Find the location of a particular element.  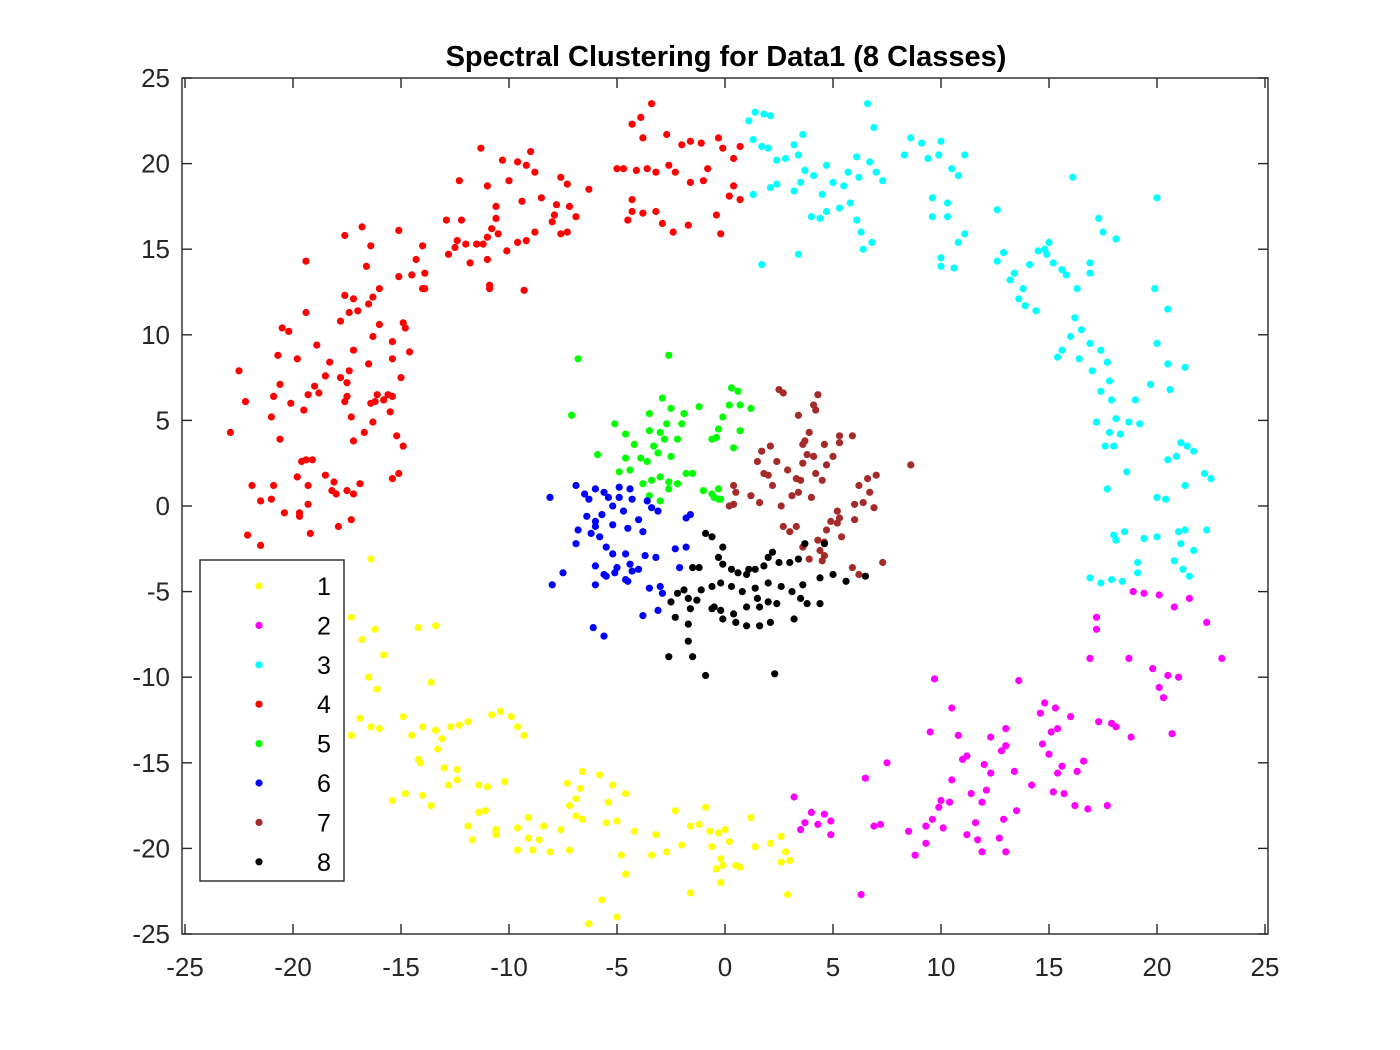

legend-entry: 3 is located at coordinates (293, 666).